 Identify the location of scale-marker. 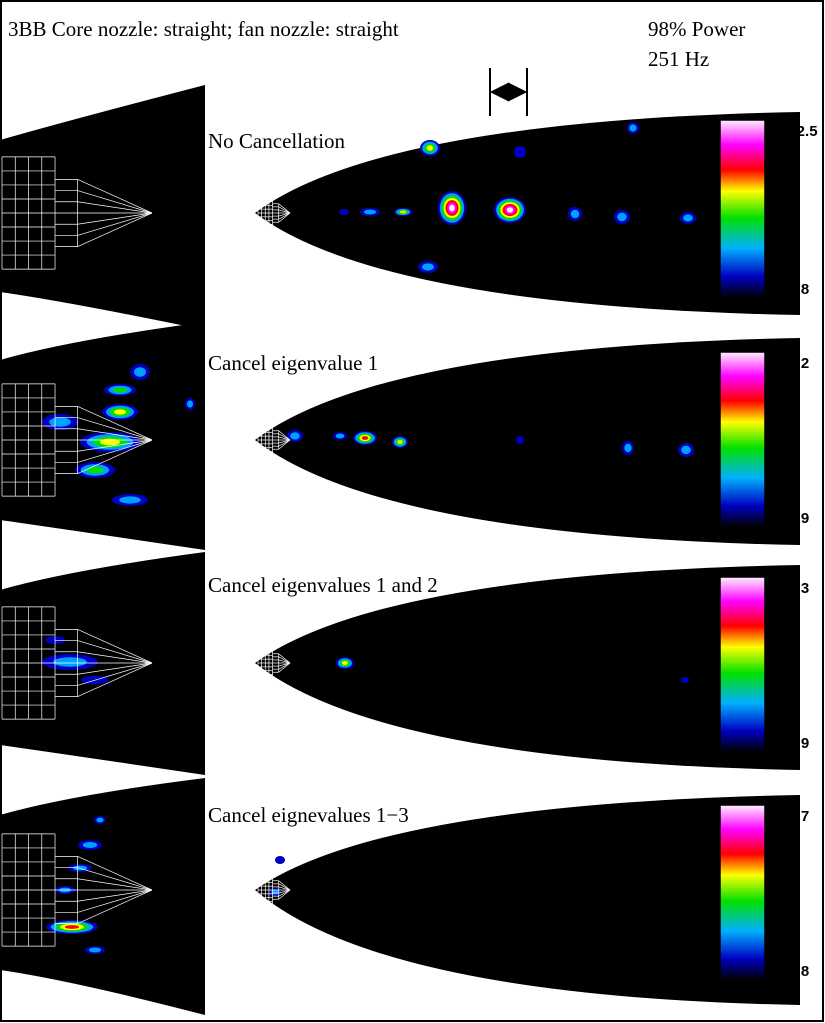
(508, 92).